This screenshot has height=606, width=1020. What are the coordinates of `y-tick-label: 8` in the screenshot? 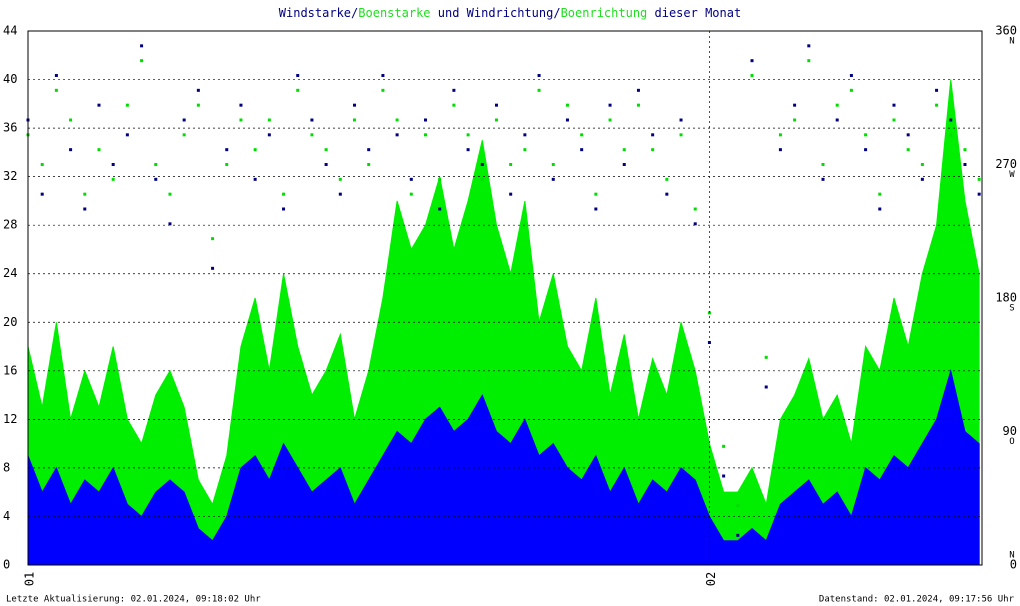 It's located at (6, 467).